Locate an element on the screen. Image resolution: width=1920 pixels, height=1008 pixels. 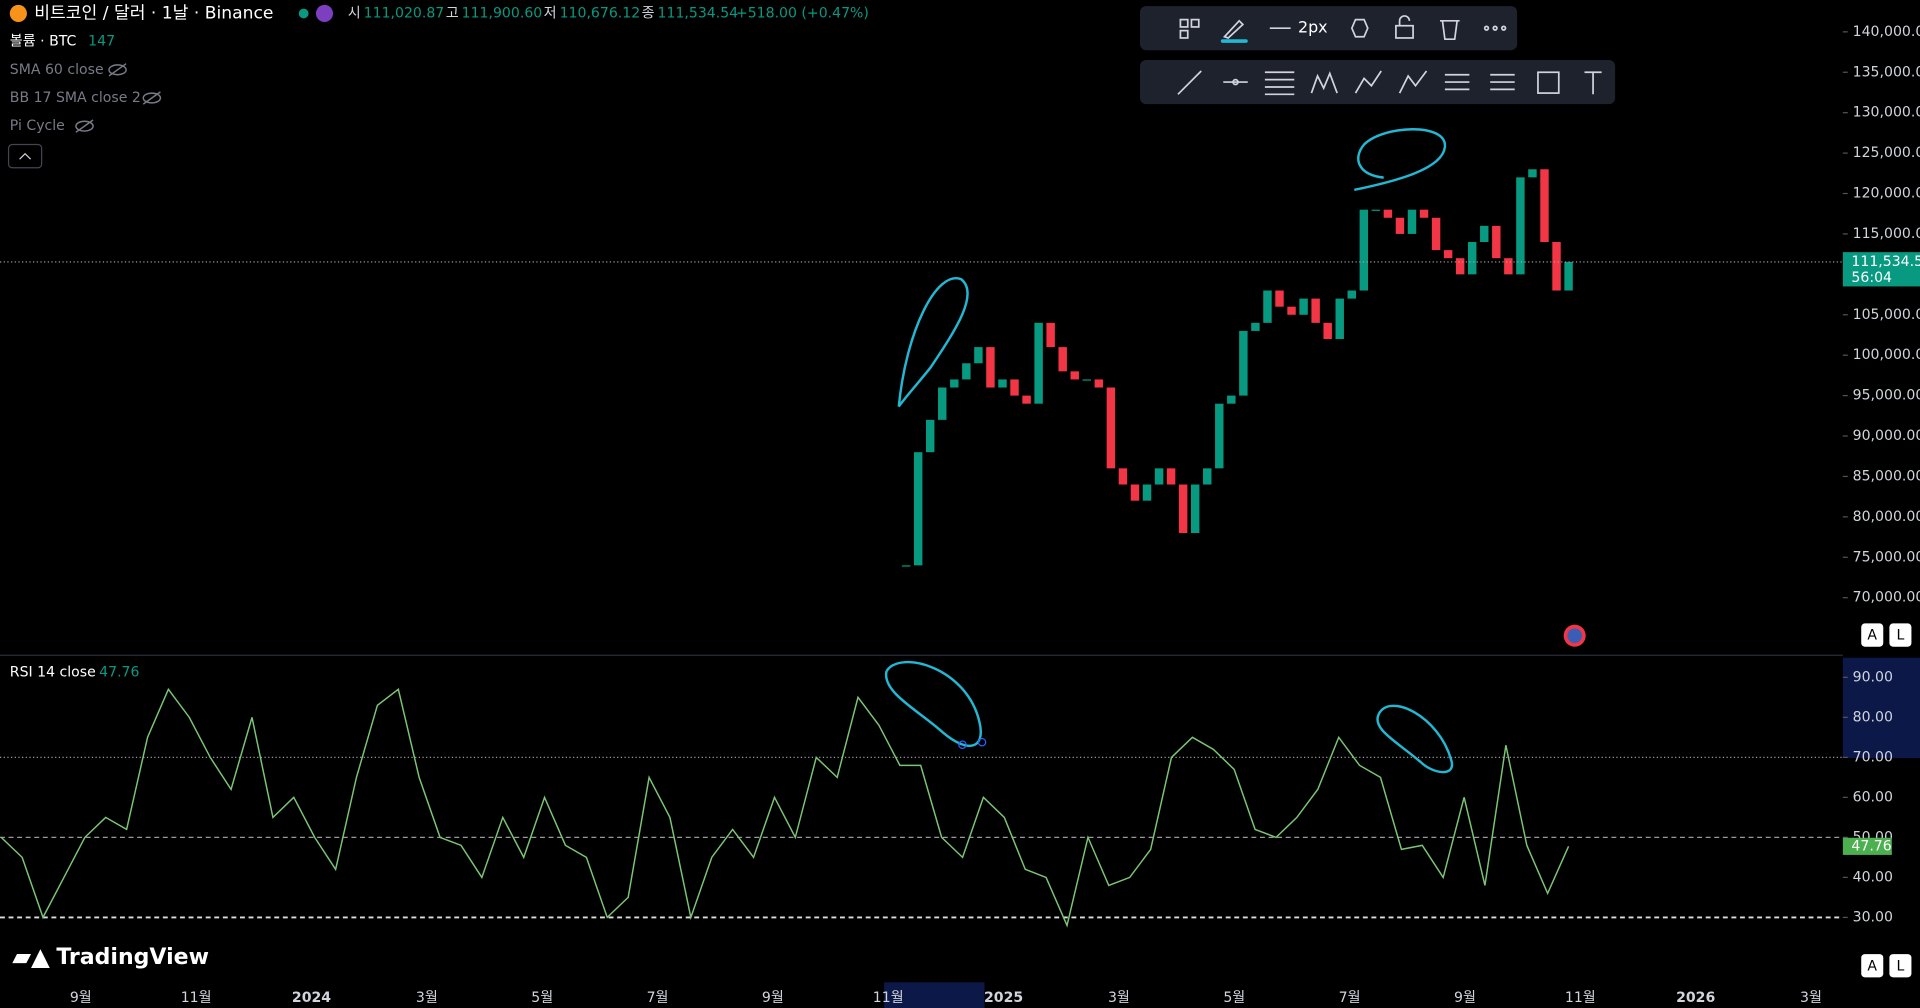
toolbar-icons is located at coordinates (1343, 28).